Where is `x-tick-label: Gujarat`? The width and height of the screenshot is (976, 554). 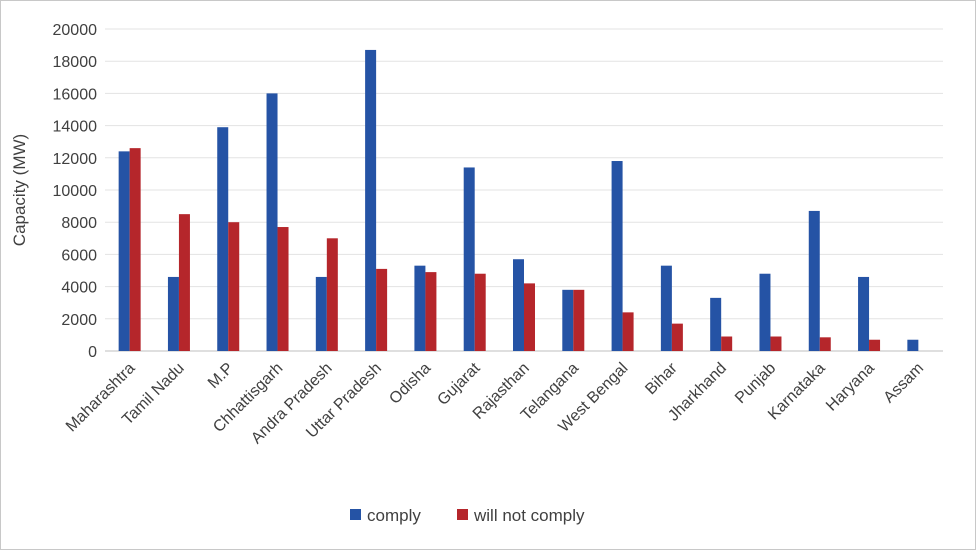
x-tick-label: Gujarat is located at coordinates (459, 384).